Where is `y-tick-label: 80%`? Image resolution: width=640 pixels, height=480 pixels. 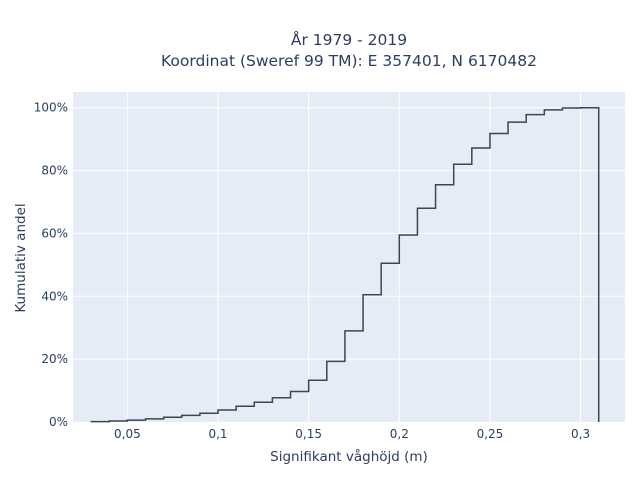 y-tick-label: 80% is located at coordinates (54, 171).